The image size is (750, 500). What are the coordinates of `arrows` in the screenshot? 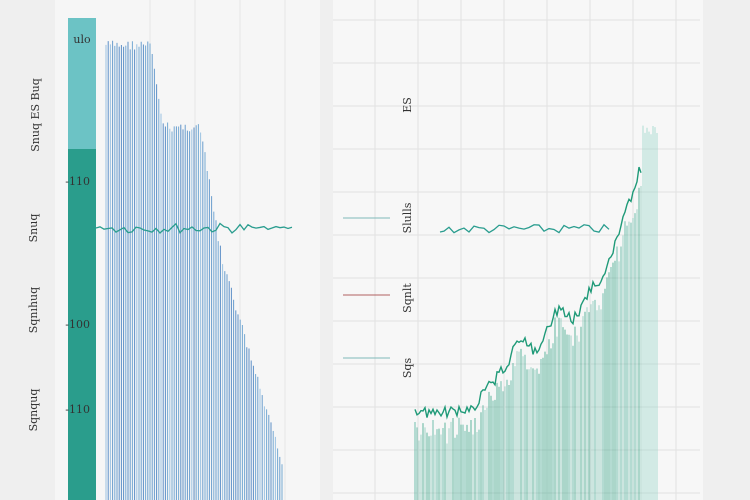 It's located at (366, 288).